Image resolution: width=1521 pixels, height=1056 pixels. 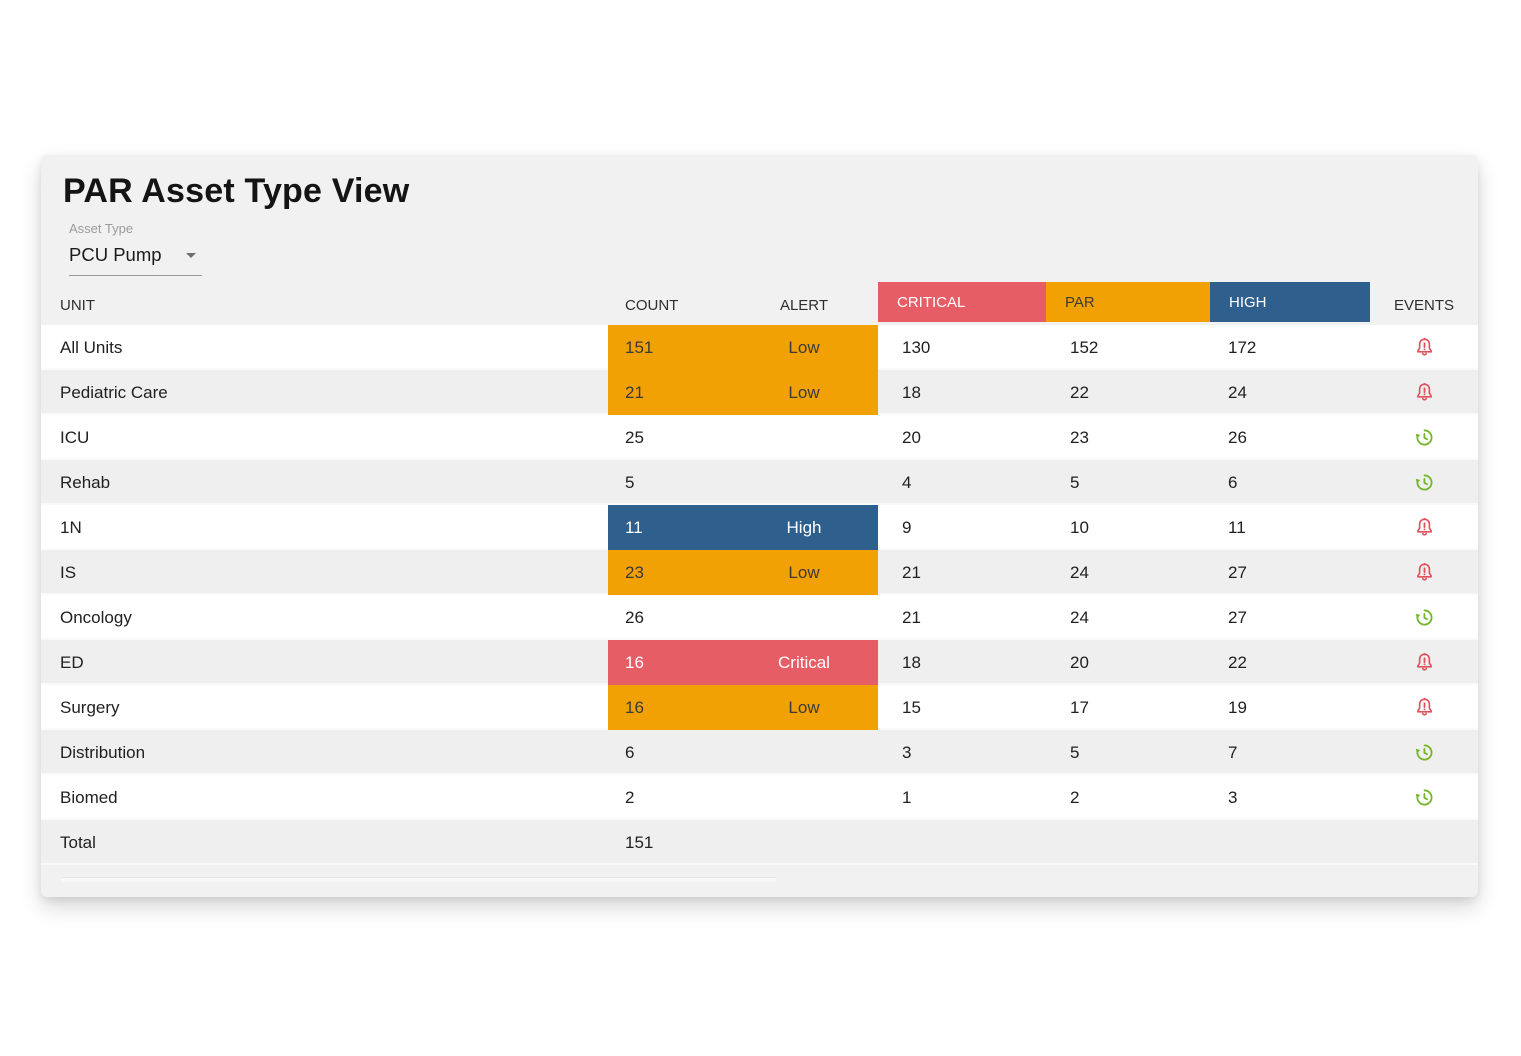 What do you see at coordinates (1233, 797) in the screenshot?
I see `high-cell: 3` at bounding box center [1233, 797].